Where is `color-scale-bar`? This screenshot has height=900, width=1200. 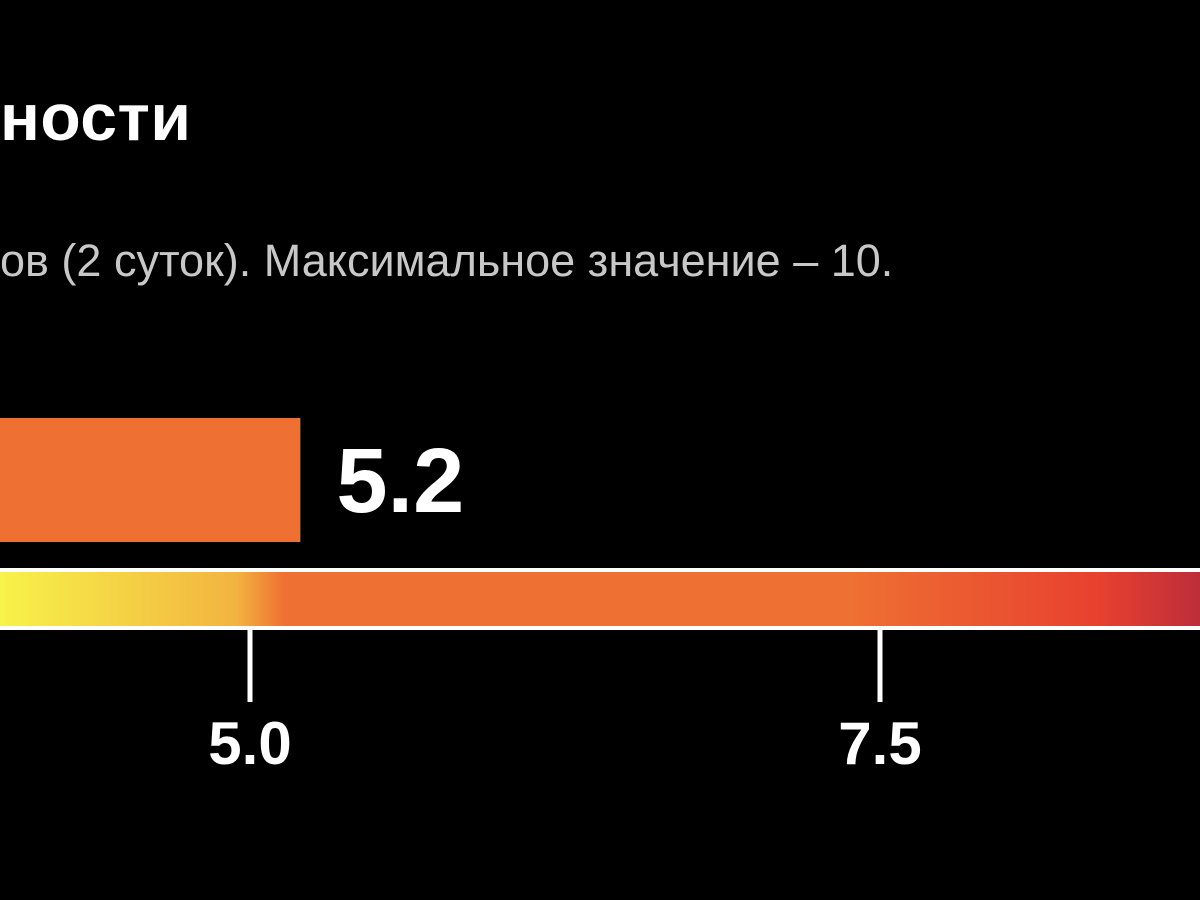 color-scale-bar is located at coordinates (600, 599).